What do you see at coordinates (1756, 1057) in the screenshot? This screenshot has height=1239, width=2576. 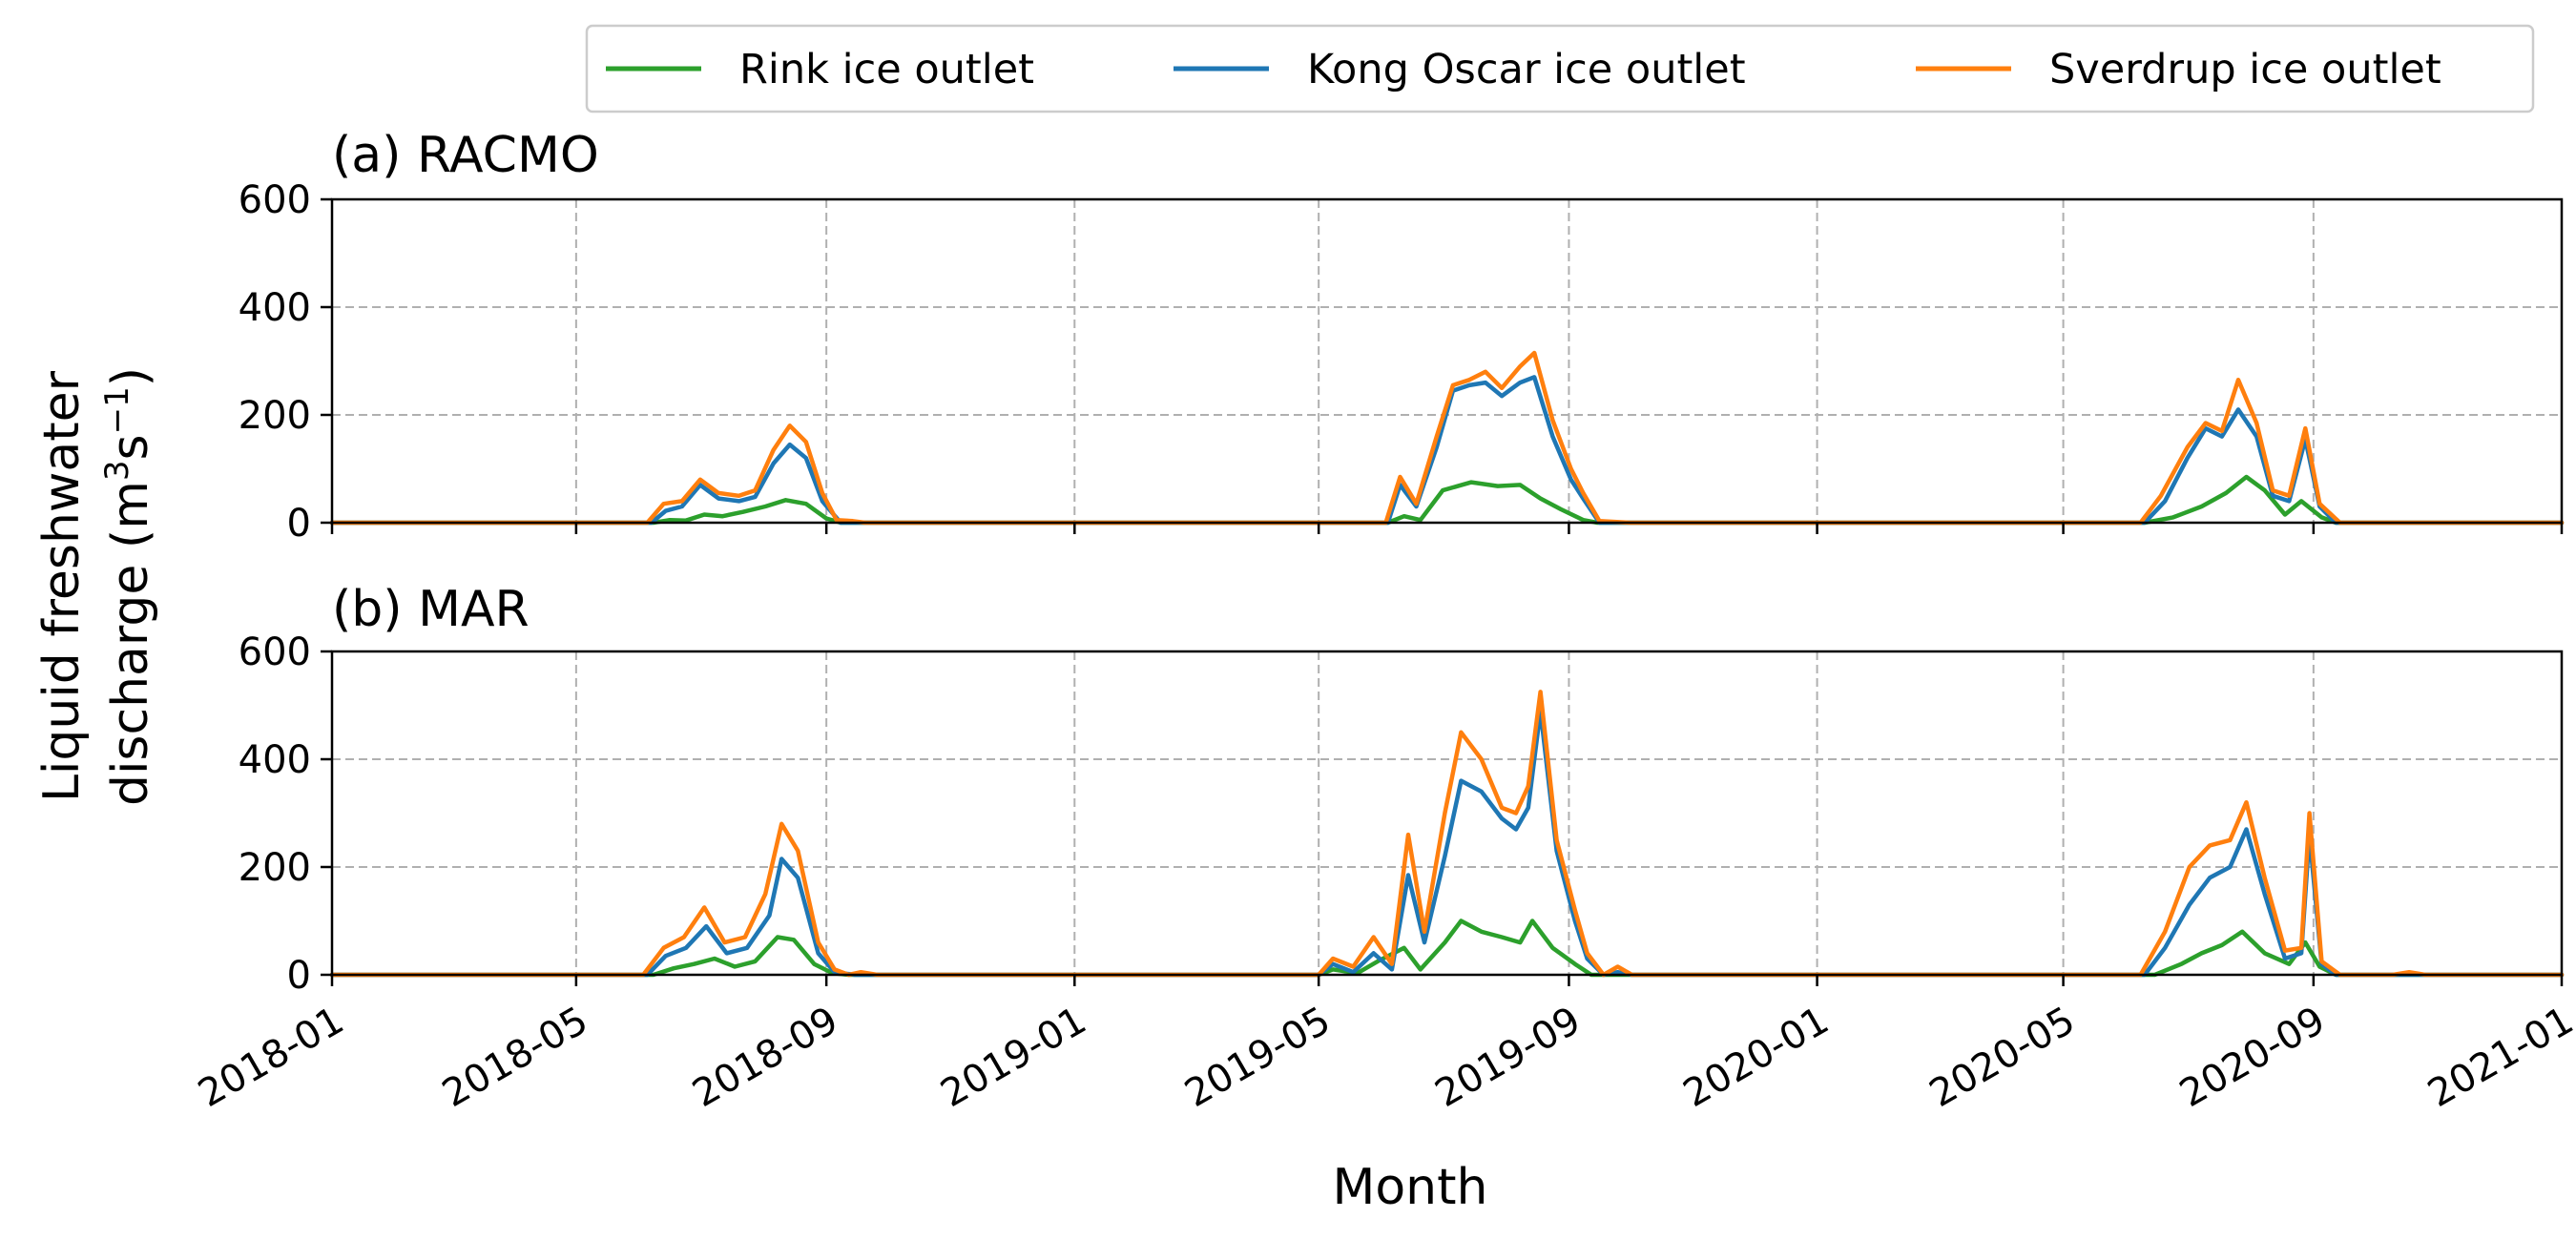 I see `x-tick-label-2020-01: 2020-01` at bounding box center [1756, 1057].